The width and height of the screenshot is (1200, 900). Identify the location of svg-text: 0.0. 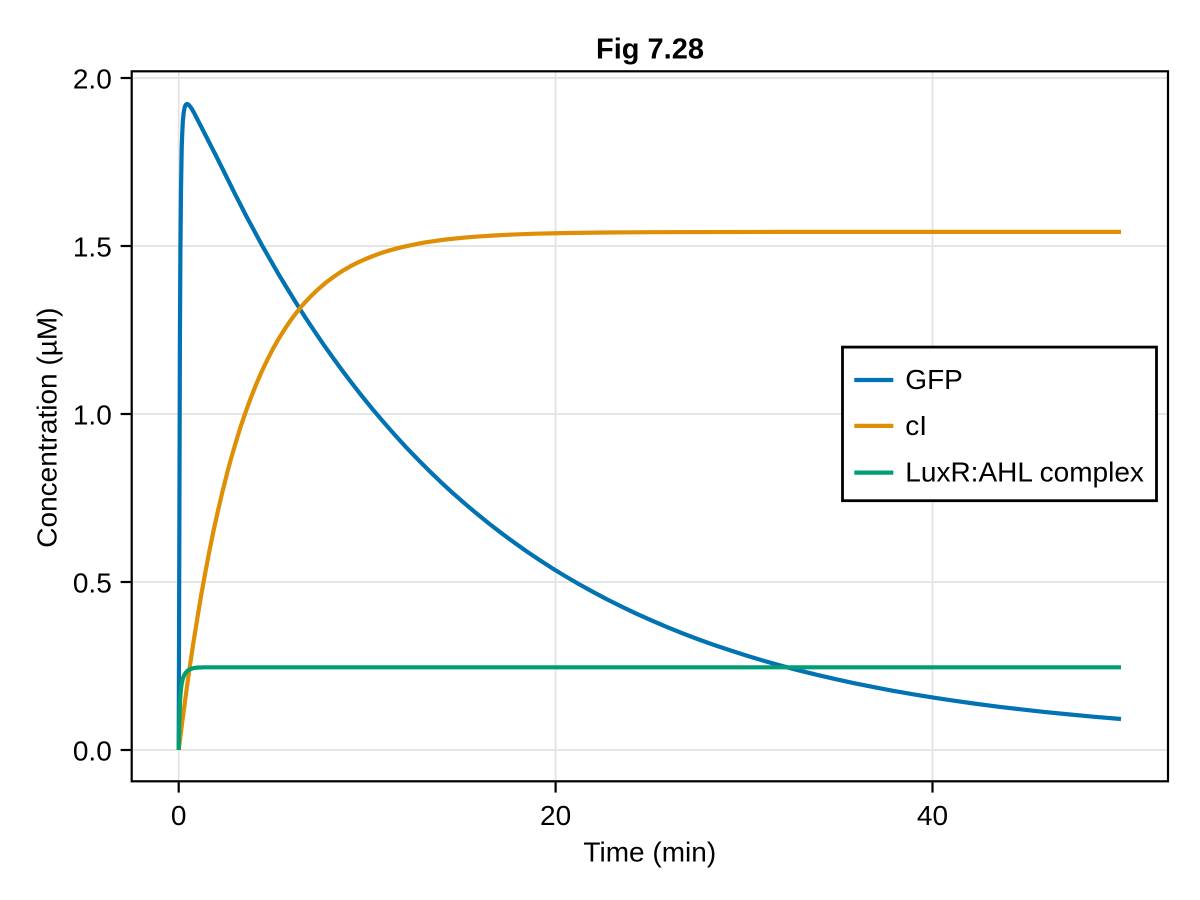
(92, 751).